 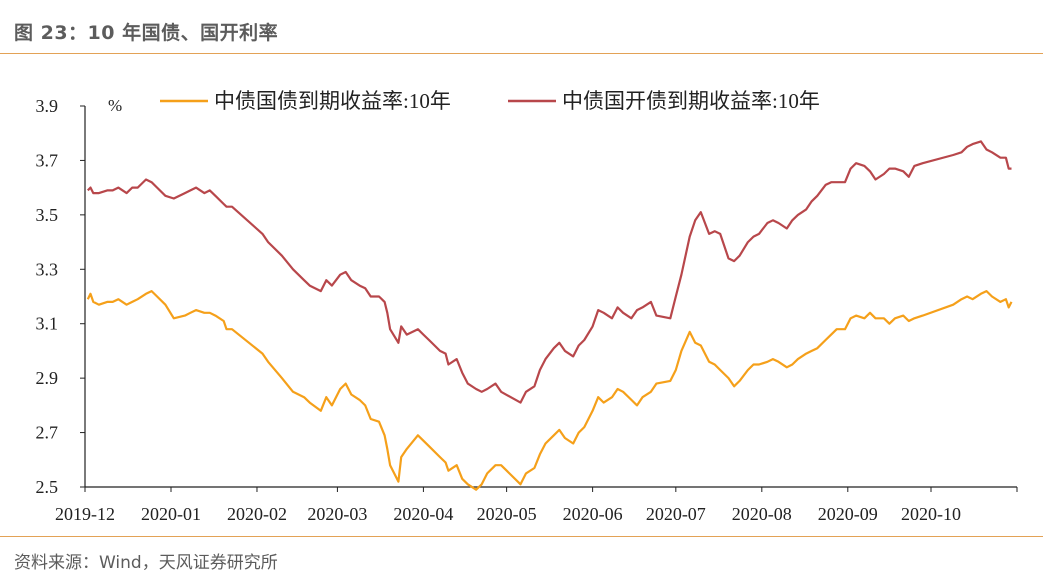 What do you see at coordinates (332, 101) in the screenshot?
I see `legend-label: 中债国债到期收益率:10年` at bounding box center [332, 101].